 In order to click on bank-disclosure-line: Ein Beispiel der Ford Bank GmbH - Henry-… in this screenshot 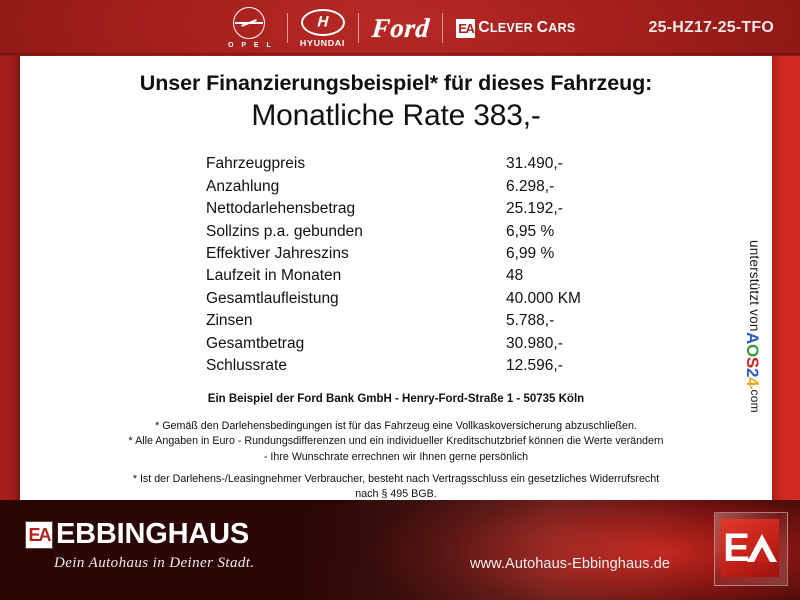, I will do `click(396, 399)`.